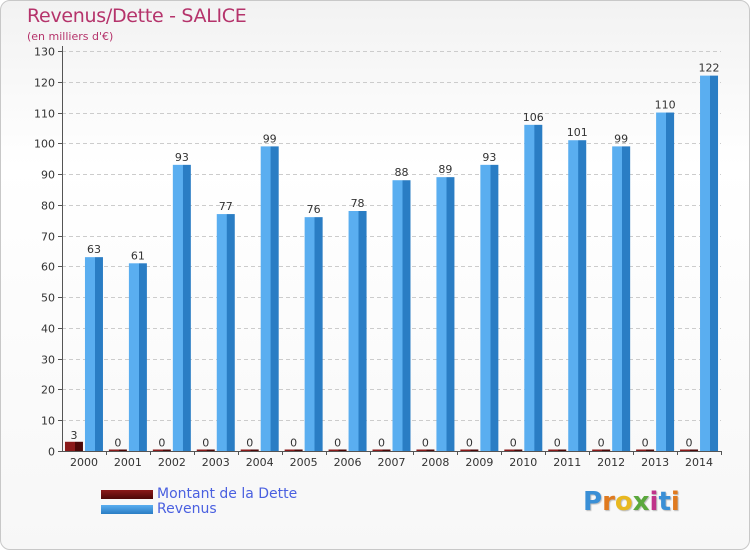 This screenshot has width=750, height=550. I want to click on logo-letter: t, so click(664, 502).